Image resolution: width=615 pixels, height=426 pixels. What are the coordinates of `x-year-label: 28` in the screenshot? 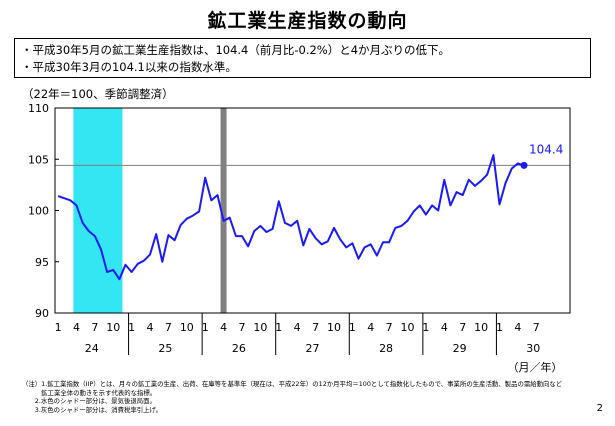 It's located at (386, 348).